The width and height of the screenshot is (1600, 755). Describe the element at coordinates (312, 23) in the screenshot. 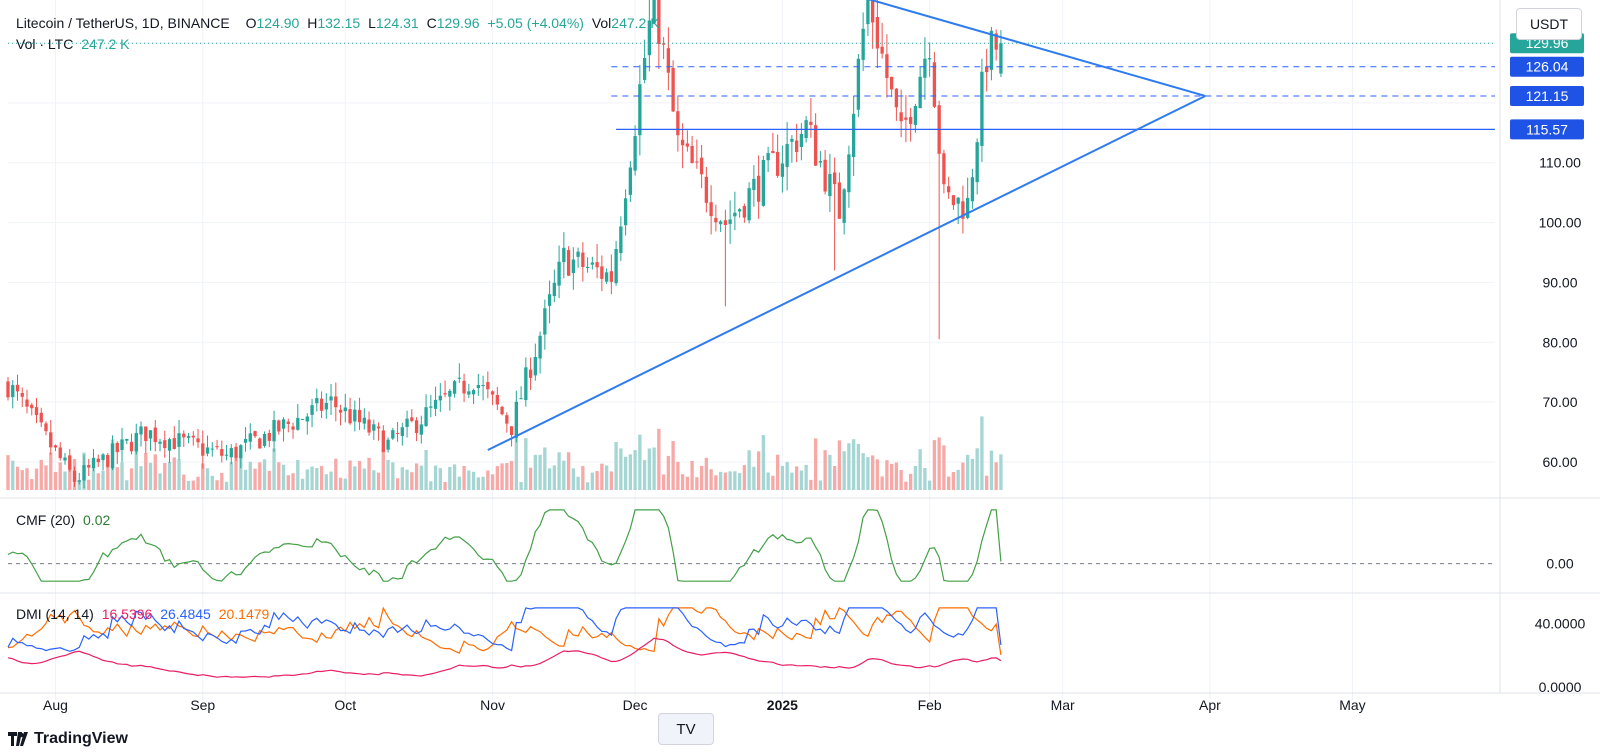

I see `high-label: H` at that location.